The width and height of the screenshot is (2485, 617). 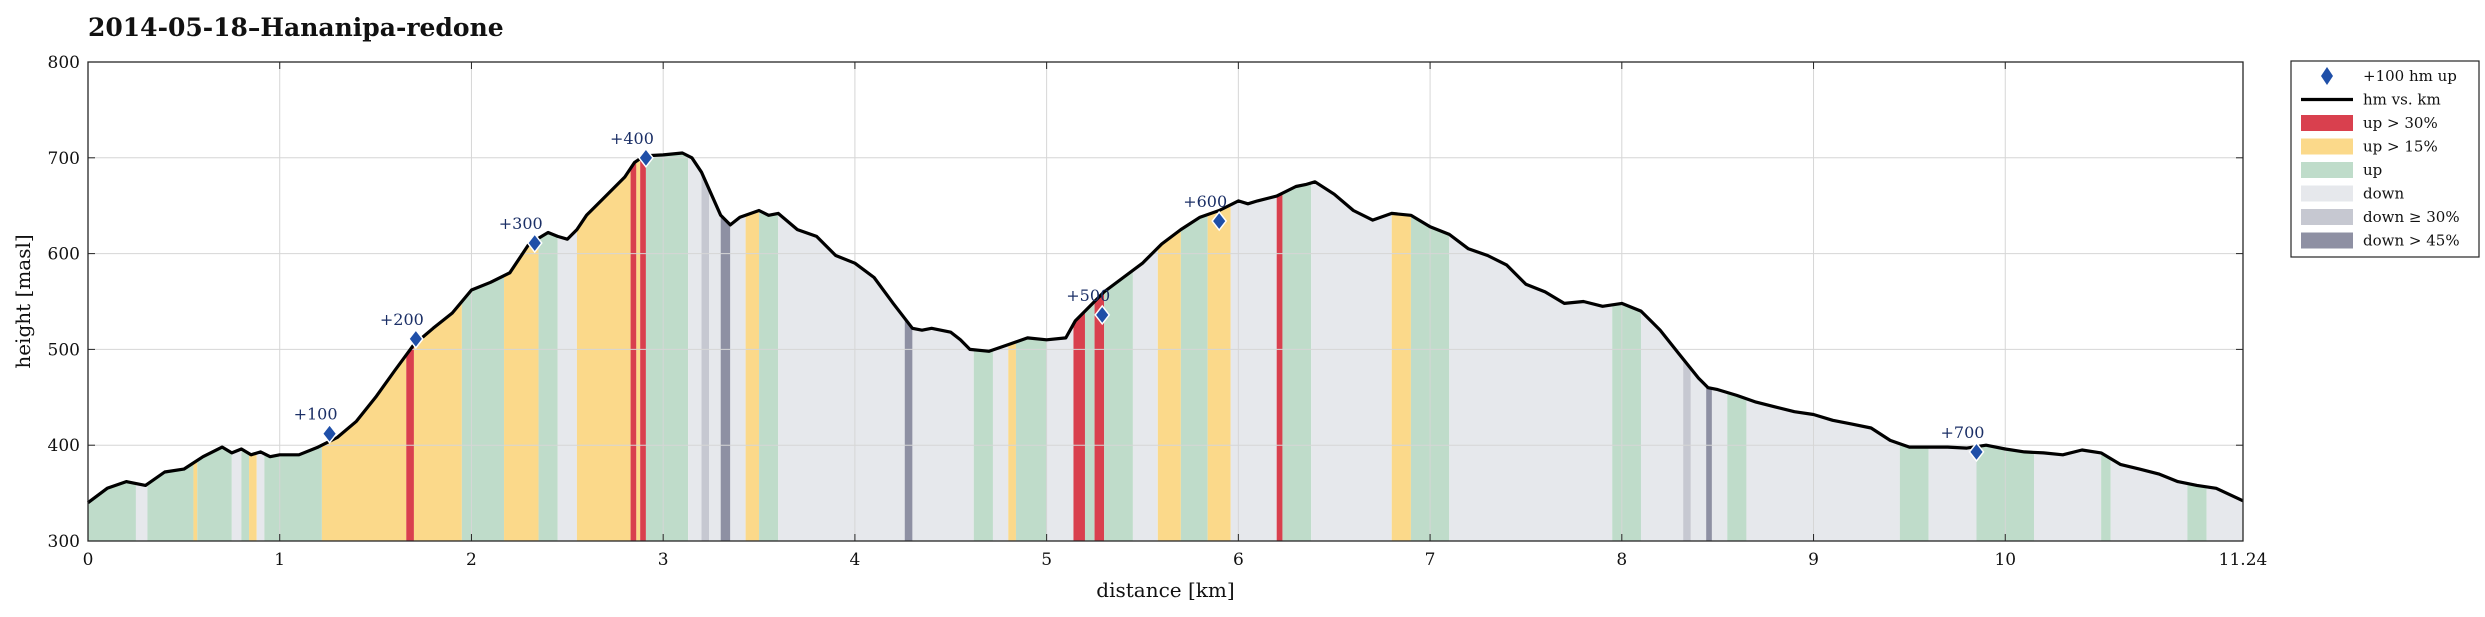 I want to click on legend-swatch-down30, so click(x=2327, y=217).